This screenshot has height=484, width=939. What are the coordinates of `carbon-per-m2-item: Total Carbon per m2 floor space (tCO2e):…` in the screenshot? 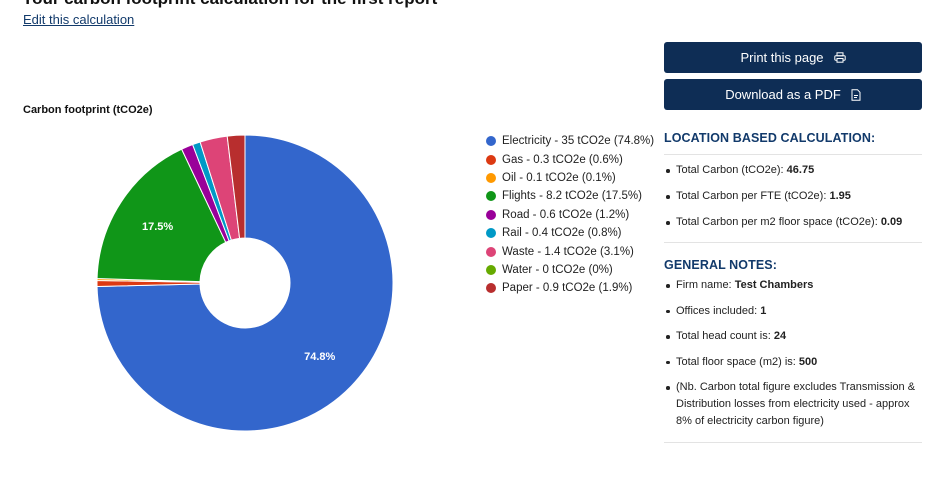 It's located at (793, 222).